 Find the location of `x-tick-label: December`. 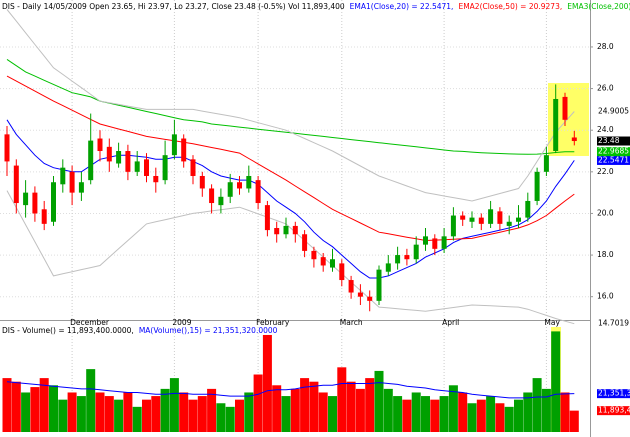

x-tick-label: December is located at coordinates (90, 322).